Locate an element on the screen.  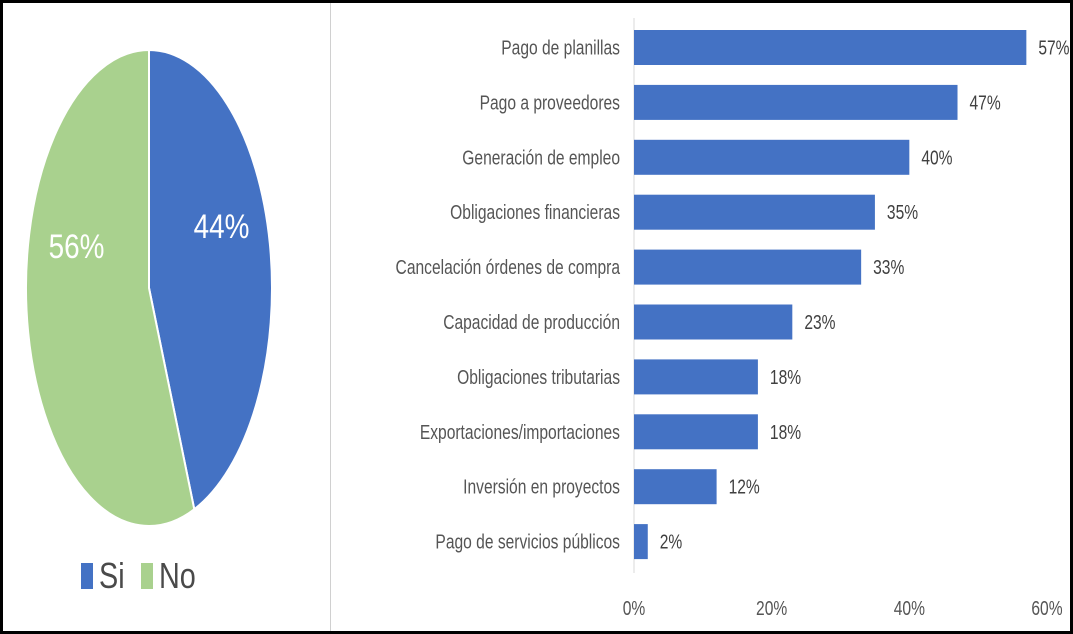
category-label: Exportaciones/importaciones is located at coordinates (520, 432).